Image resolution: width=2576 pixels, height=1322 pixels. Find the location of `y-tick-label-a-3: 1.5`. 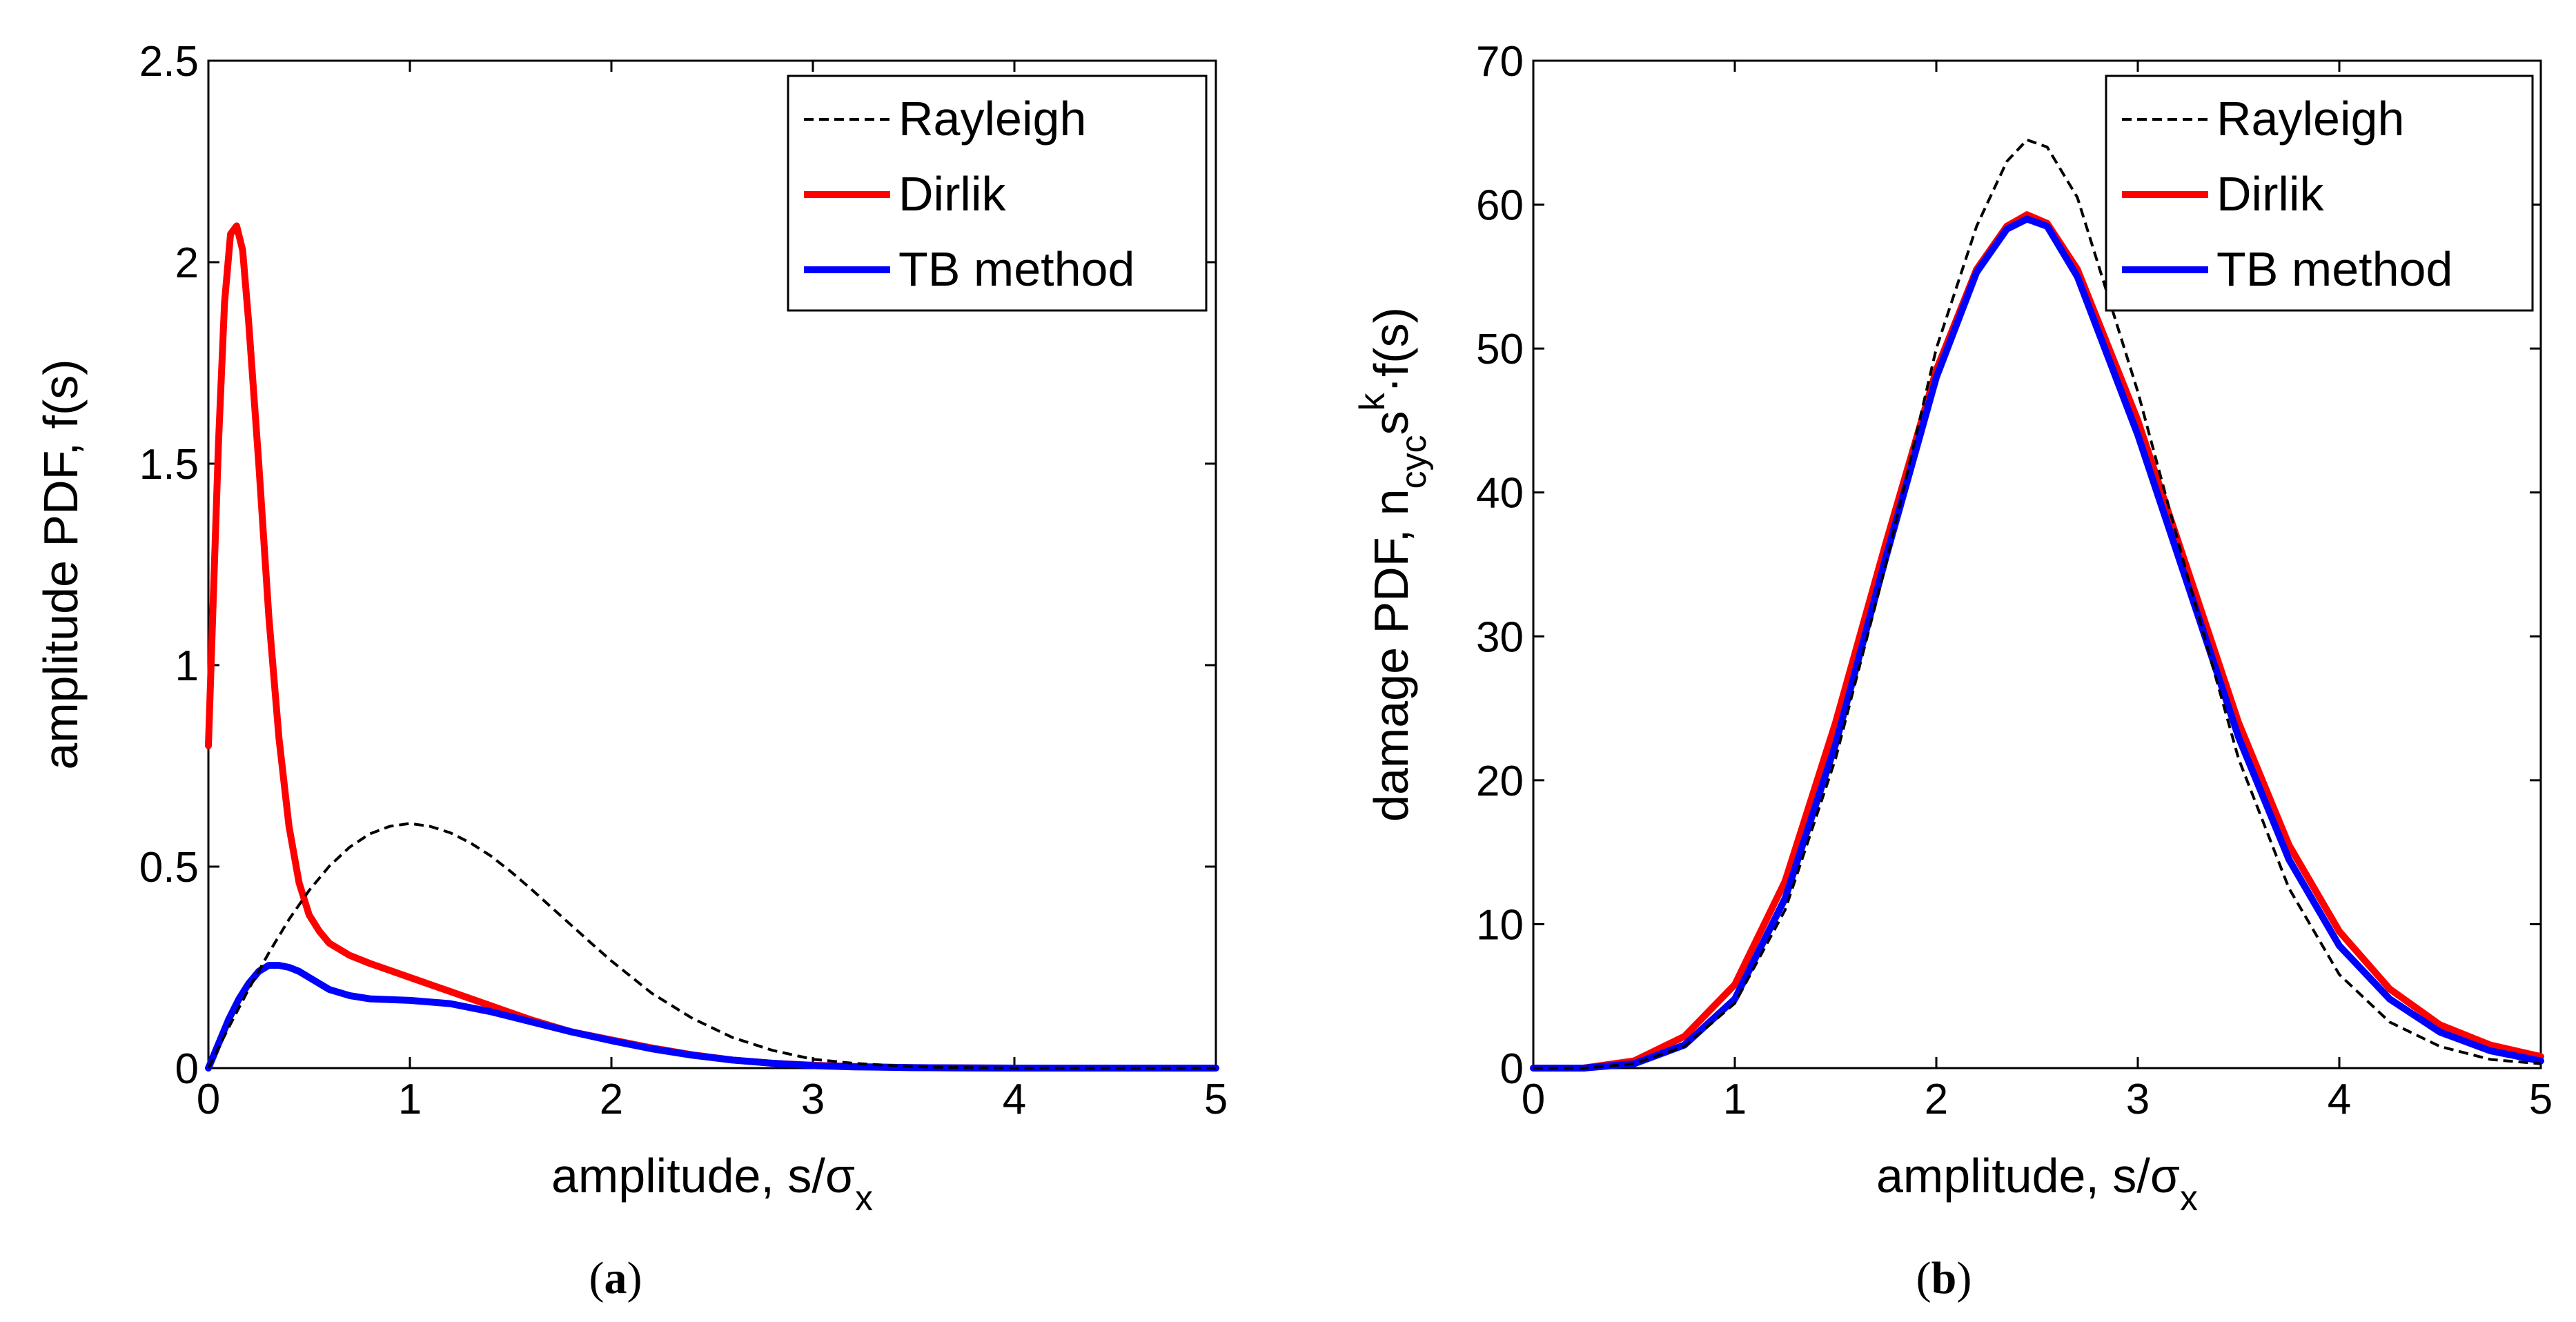

y-tick-label-a-3: 1.5 is located at coordinates (169, 465).